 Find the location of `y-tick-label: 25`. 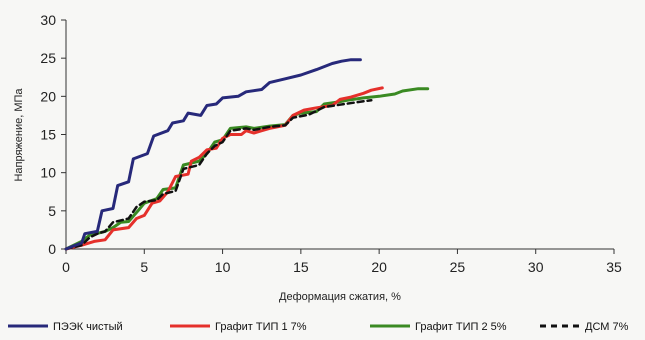

y-tick-label: 25 is located at coordinates (48, 58).